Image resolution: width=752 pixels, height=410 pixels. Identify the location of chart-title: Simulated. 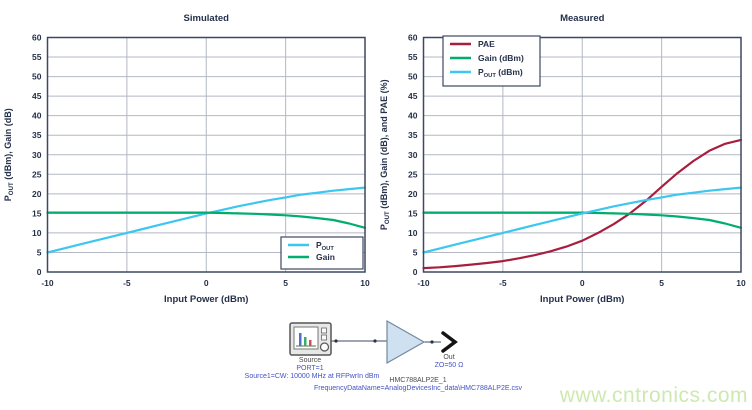
(207, 18).